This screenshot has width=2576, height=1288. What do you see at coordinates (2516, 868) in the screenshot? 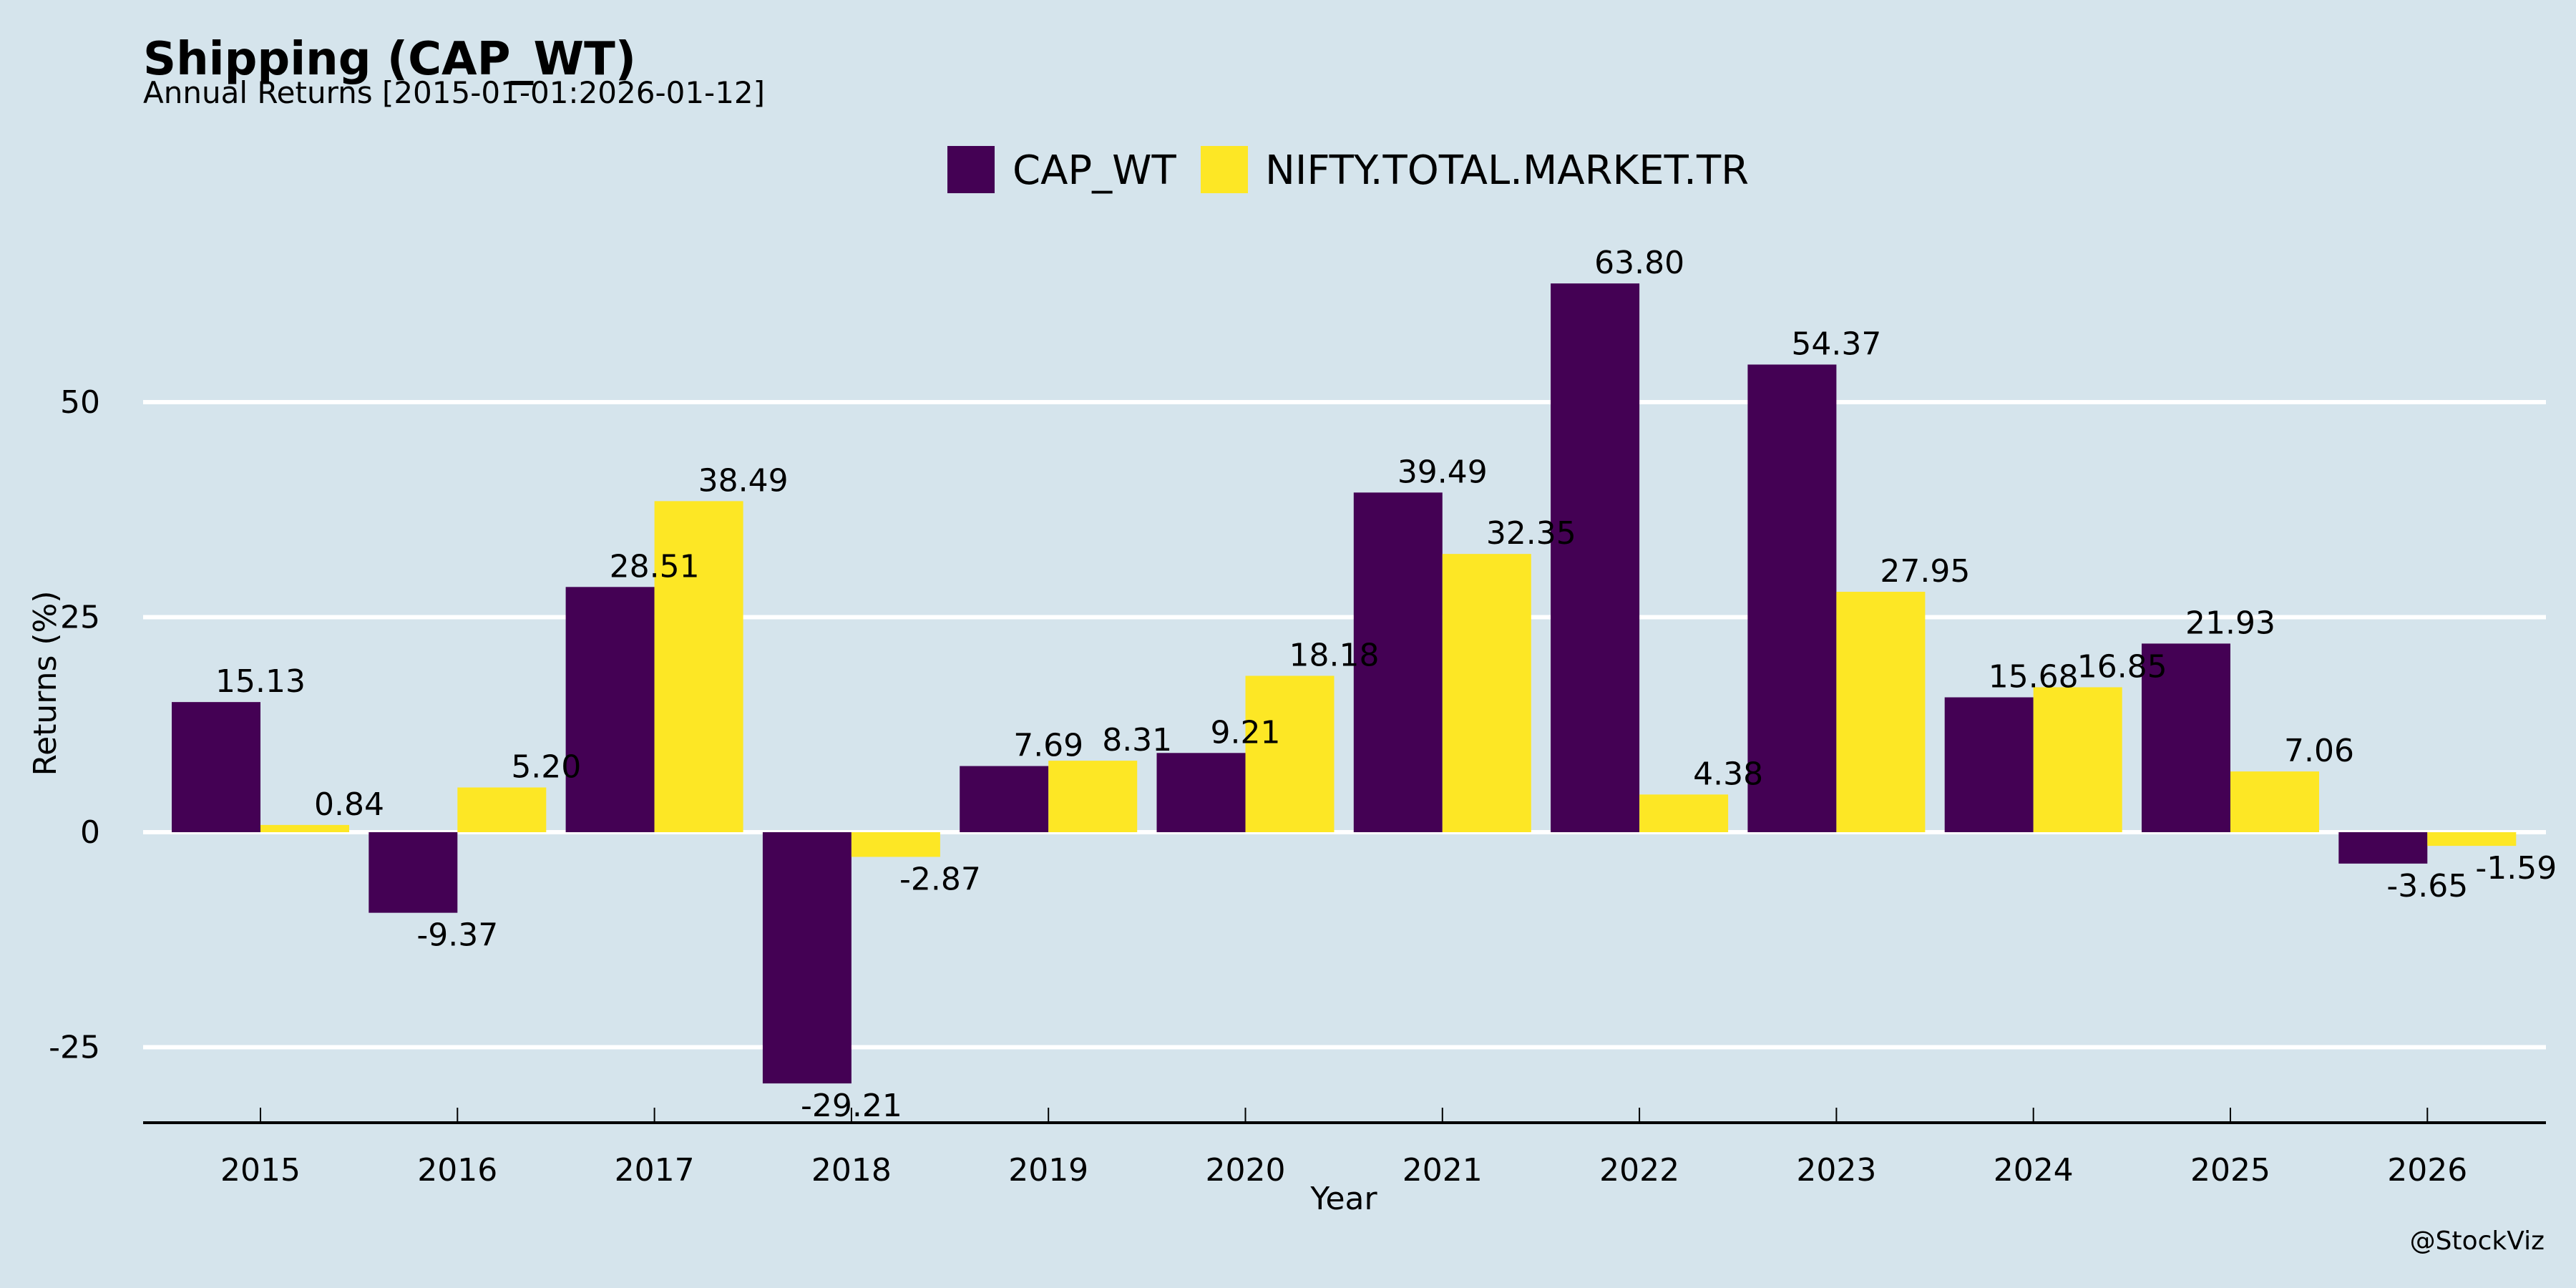
I see `data-label-nifty: -1.59` at bounding box center [2516, 868].